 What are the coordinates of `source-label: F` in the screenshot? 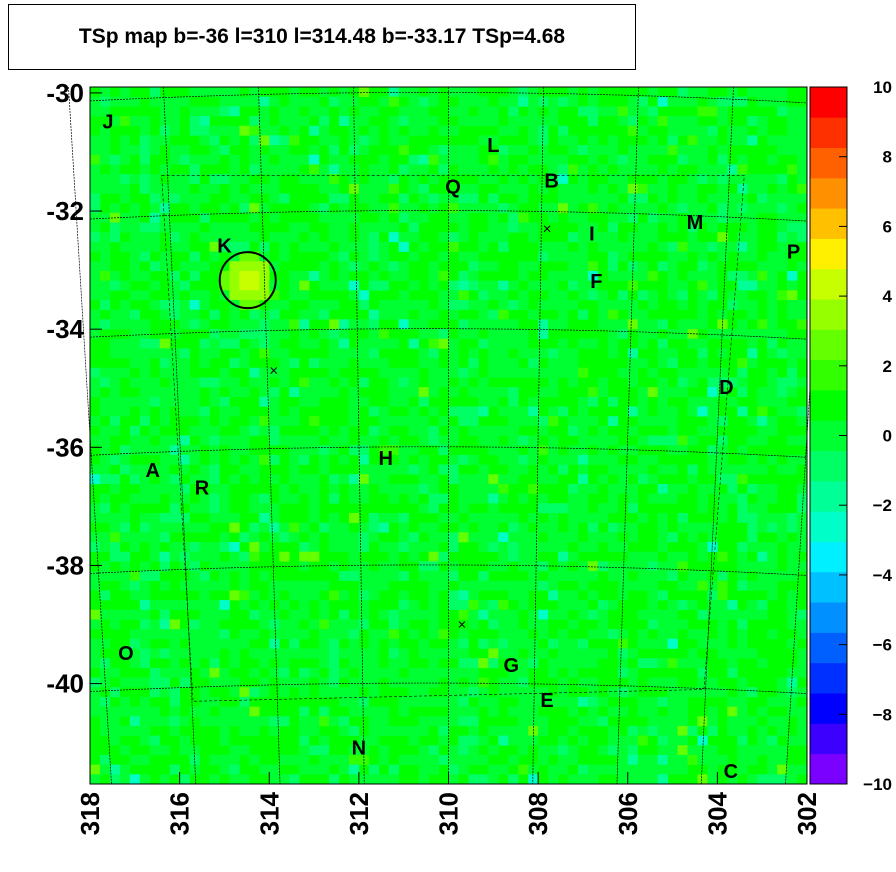 It's located at (596, 282).